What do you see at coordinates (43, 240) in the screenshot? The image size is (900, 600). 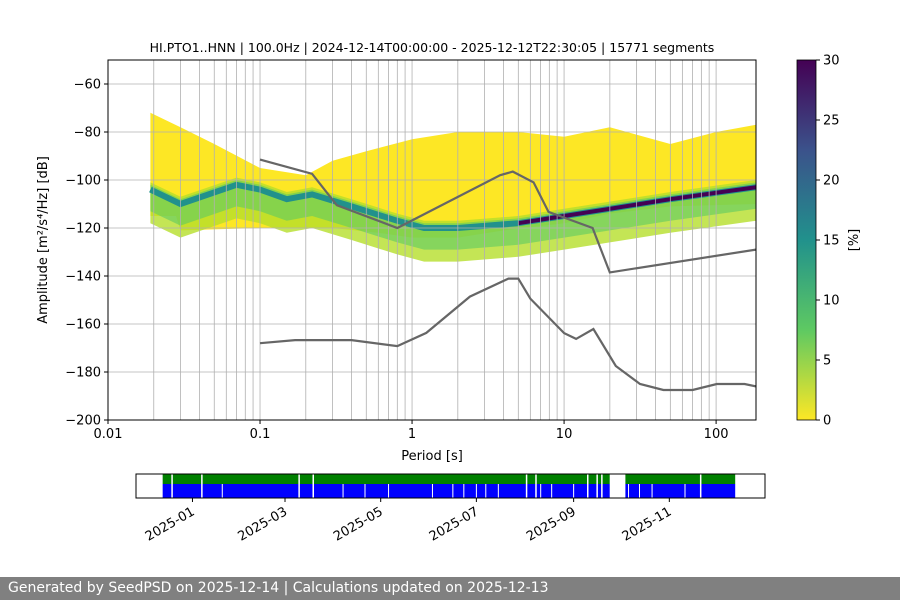 I see `y-axis-label: Amplitude [m²/s⁴/Hz] [dB]` at bounding box center [43, 240].